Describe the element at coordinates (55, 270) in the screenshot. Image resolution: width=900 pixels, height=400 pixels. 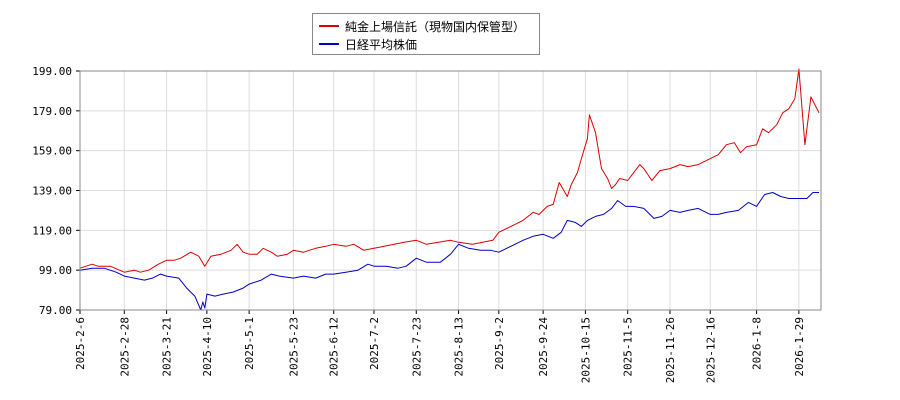
I see `y-tick-label: 99.00` at that location.